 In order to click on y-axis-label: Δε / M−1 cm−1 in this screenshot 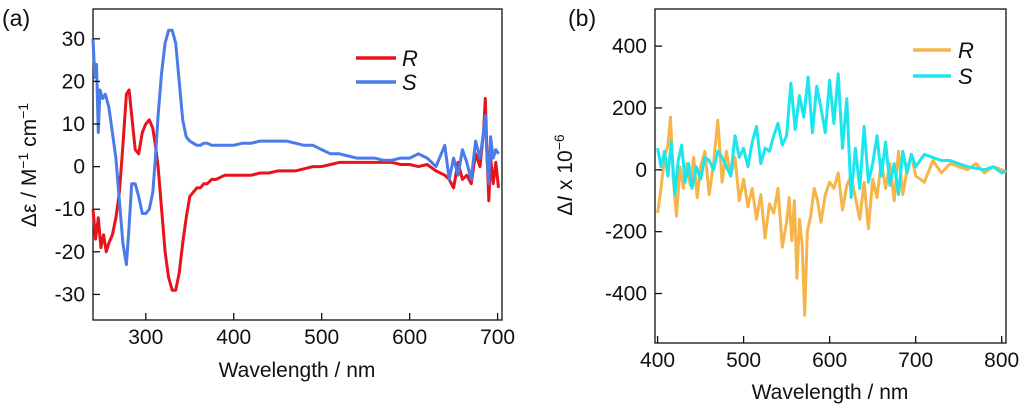, I will do `click(28, 165)`.